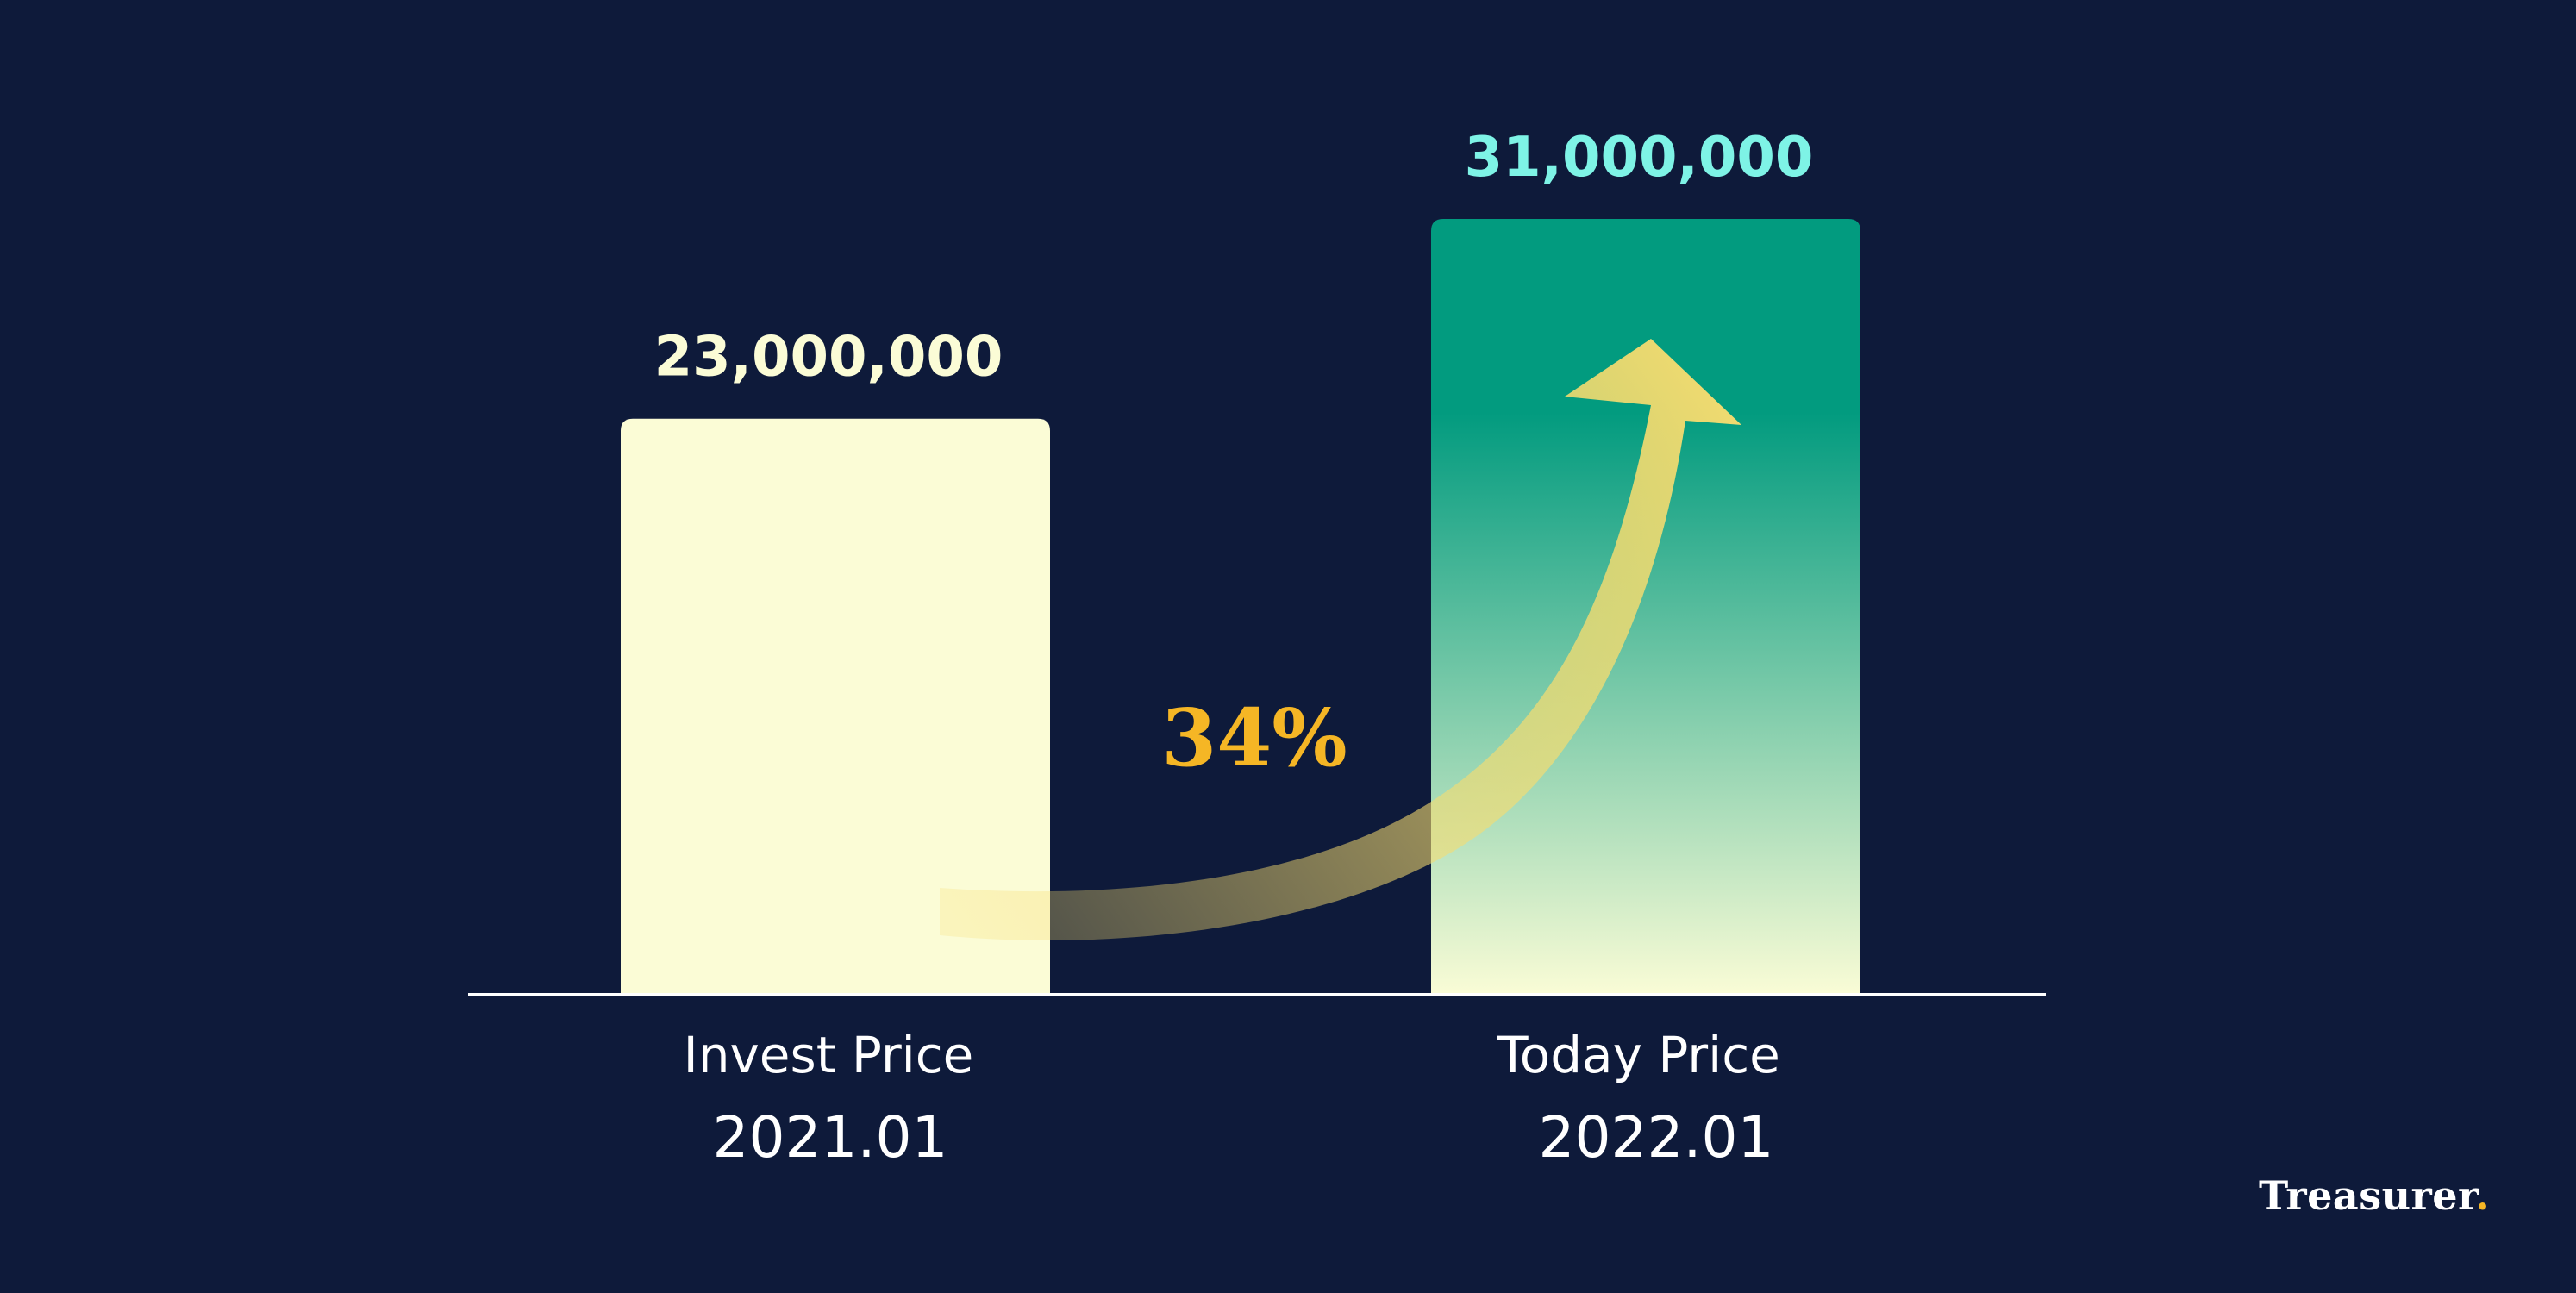  I want to click on value-label: 23,000,000, so click(829, 358).